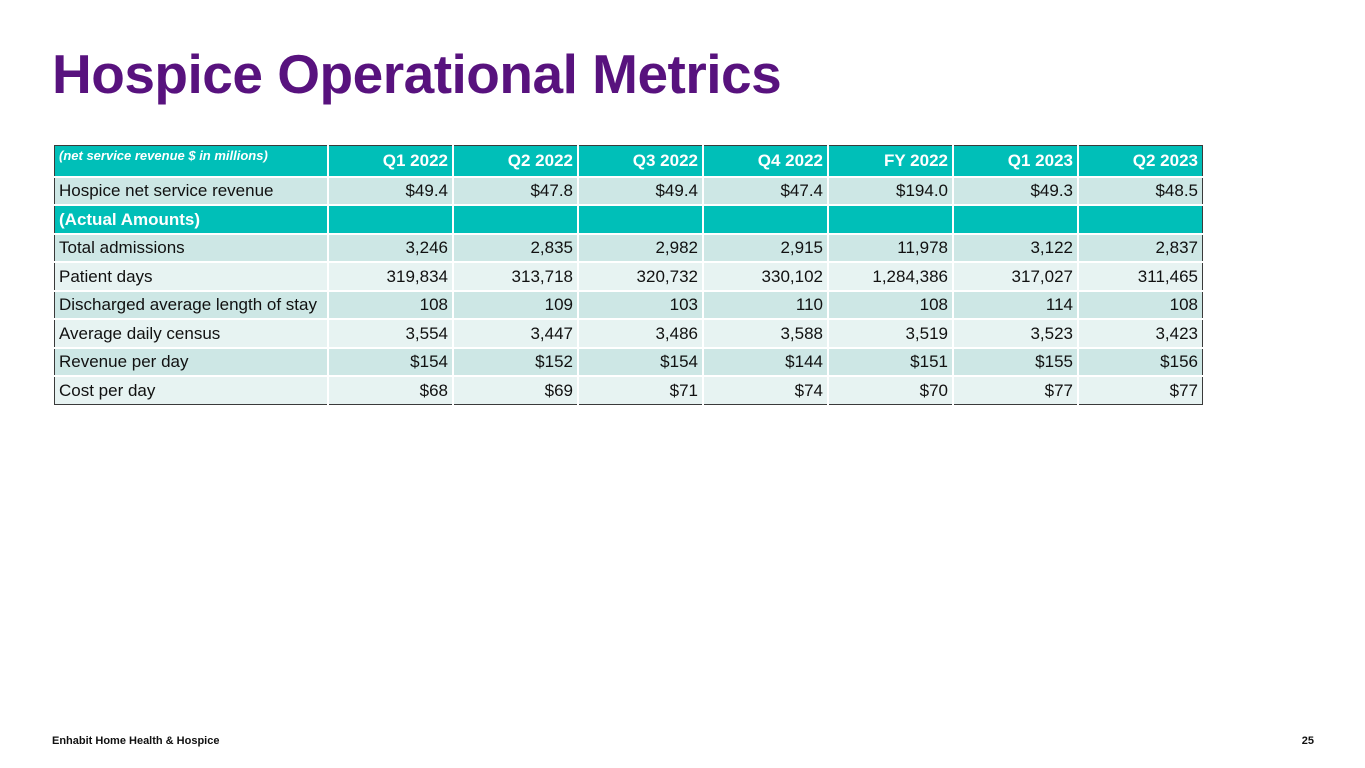 Image resolution: width=1365 pixels, height=768 pixels. I want to click on table-cell: 3,554, so click(390, 333).